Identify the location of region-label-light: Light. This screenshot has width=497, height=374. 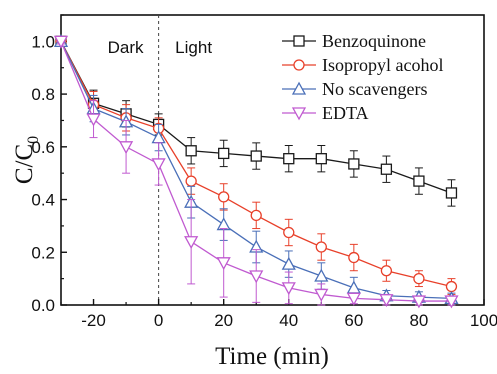
(193, 47).